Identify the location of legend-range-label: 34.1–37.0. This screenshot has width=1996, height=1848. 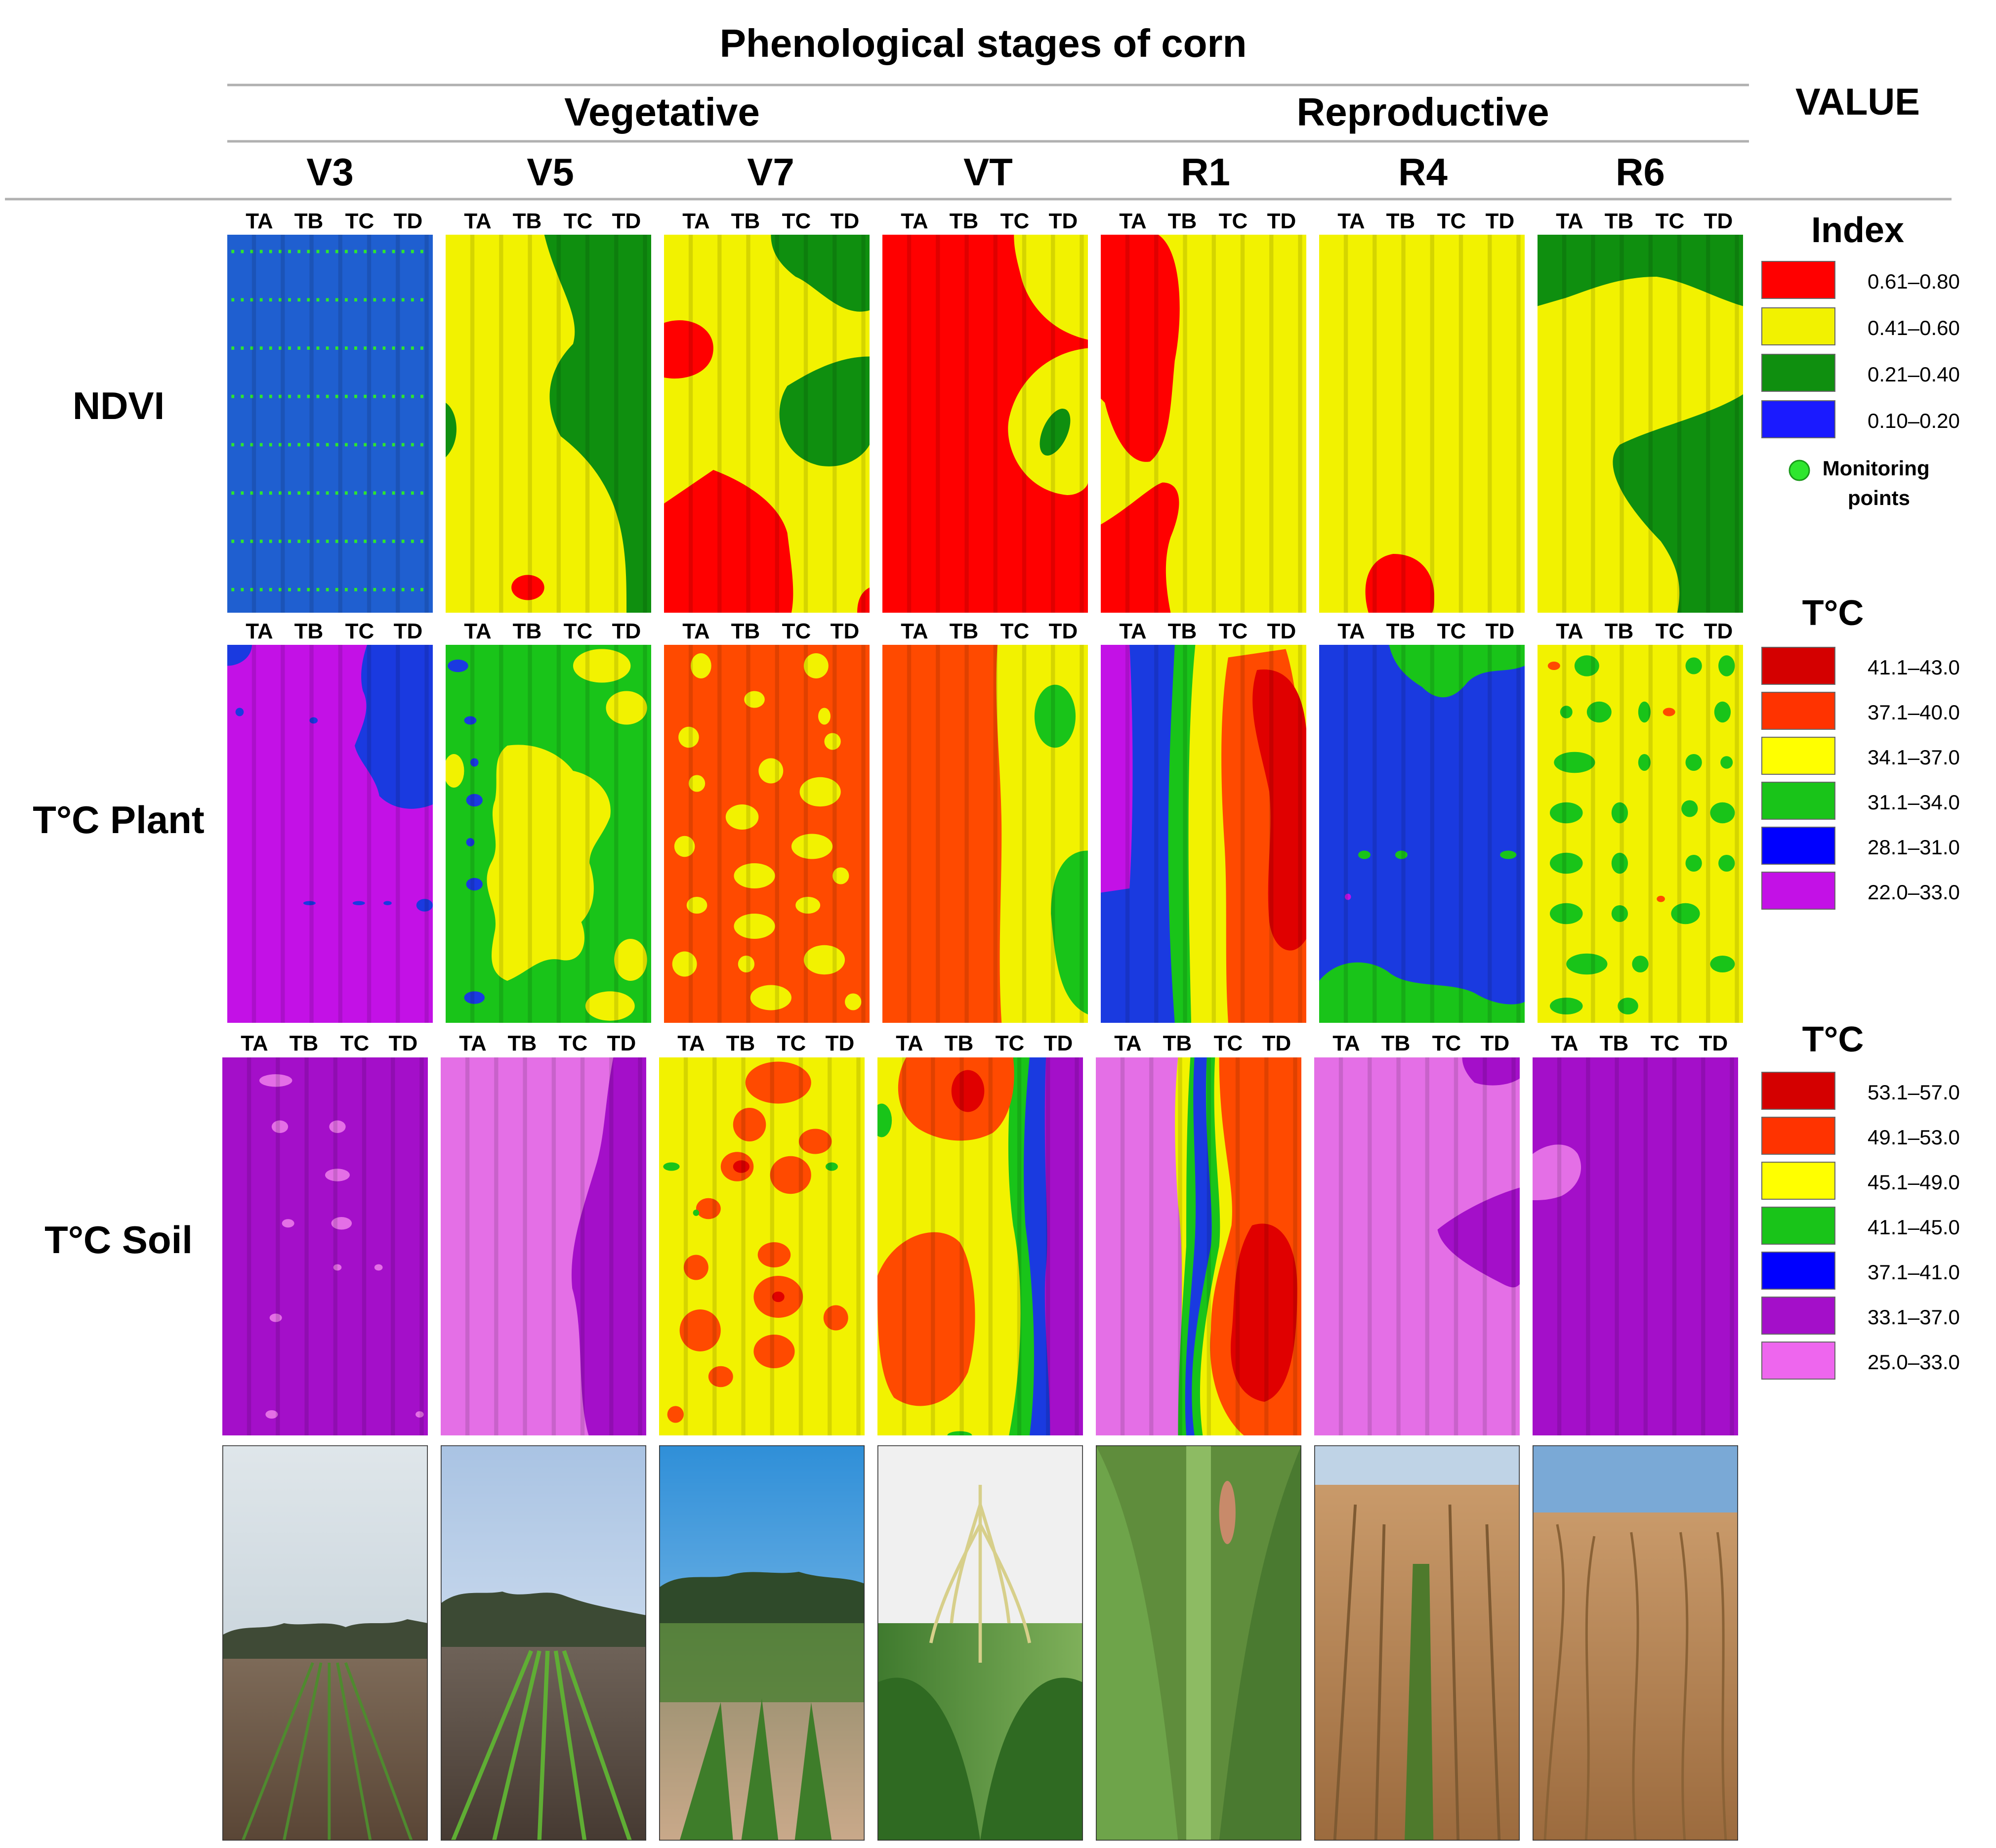
(1914, 757).